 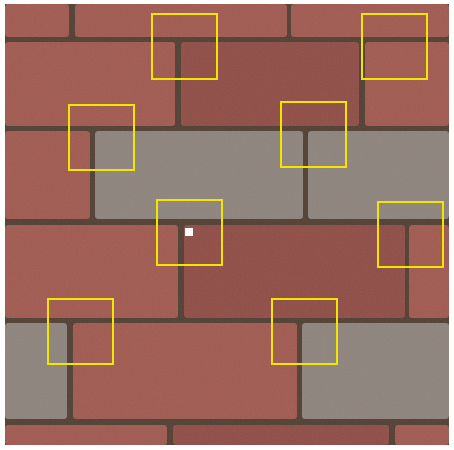 I want to click on white-marker, so click(x=189, y=232).